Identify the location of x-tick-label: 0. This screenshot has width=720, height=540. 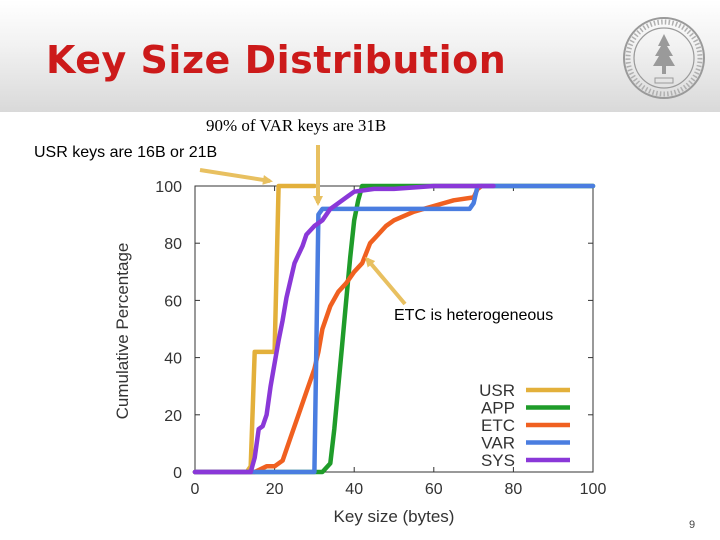
(195, 489).